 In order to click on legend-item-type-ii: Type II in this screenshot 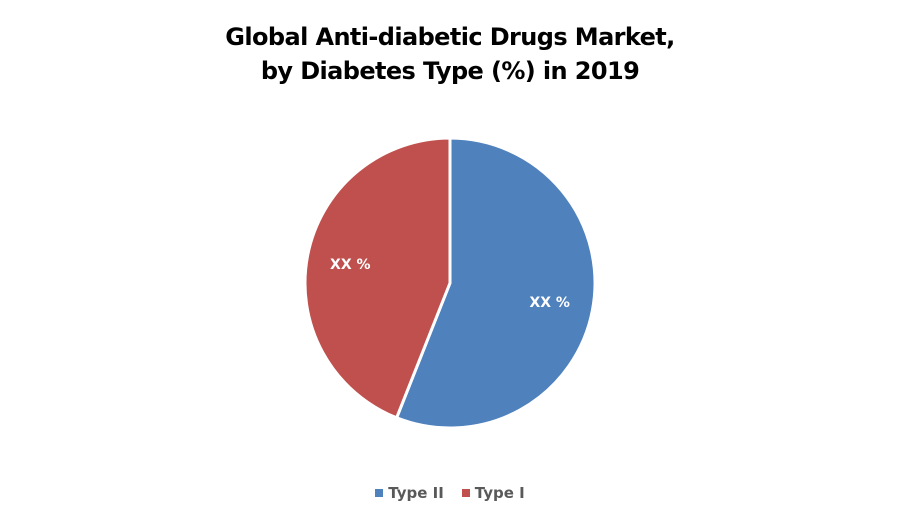, I will do `click(409, 493)`.